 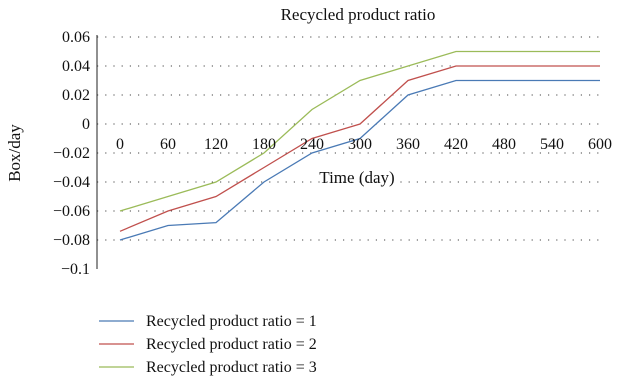 I want to click on y-tick-label: 0.06, so click(x=76, y=37).